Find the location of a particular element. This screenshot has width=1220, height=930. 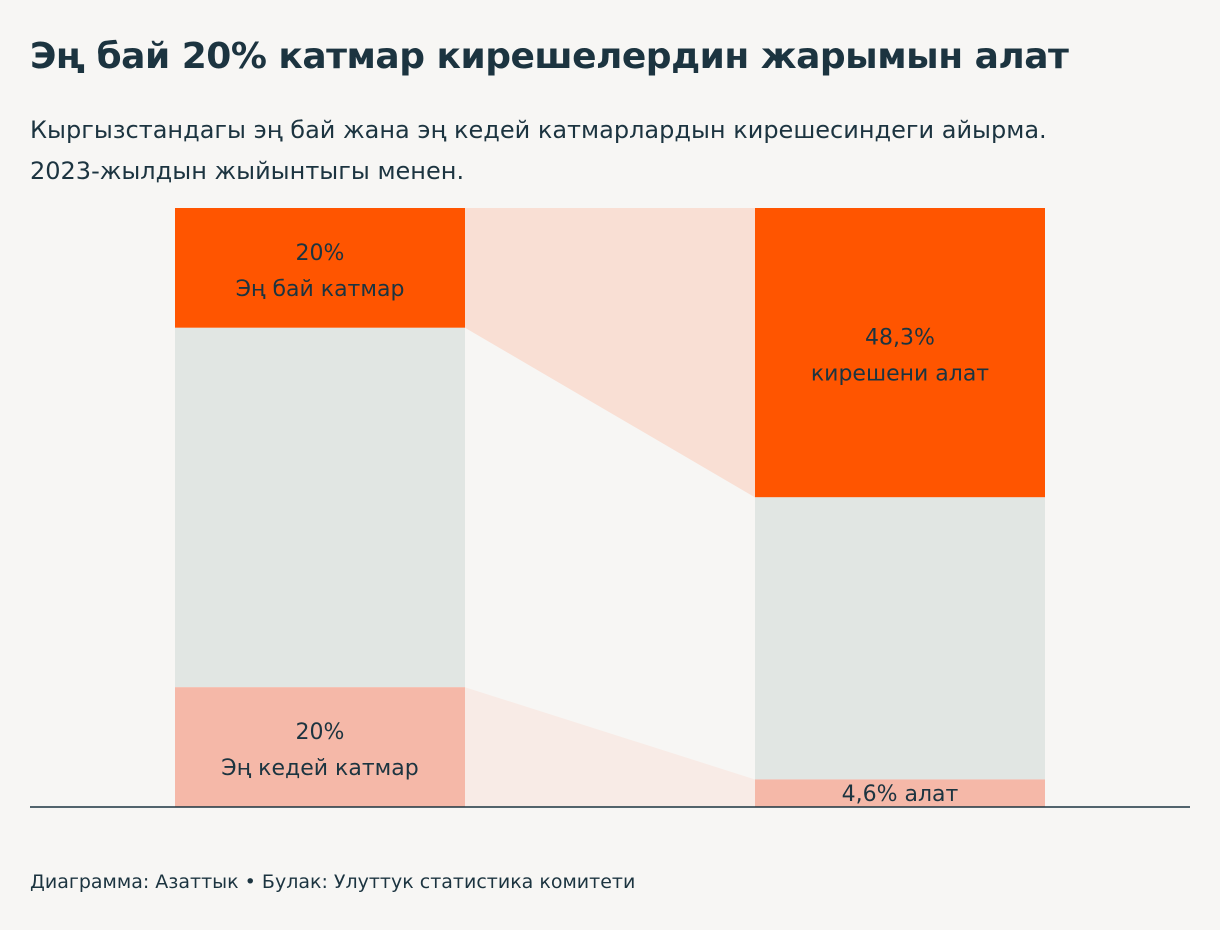

income-rich-text-label: кирешени алат is located at coordinates (900, 374).